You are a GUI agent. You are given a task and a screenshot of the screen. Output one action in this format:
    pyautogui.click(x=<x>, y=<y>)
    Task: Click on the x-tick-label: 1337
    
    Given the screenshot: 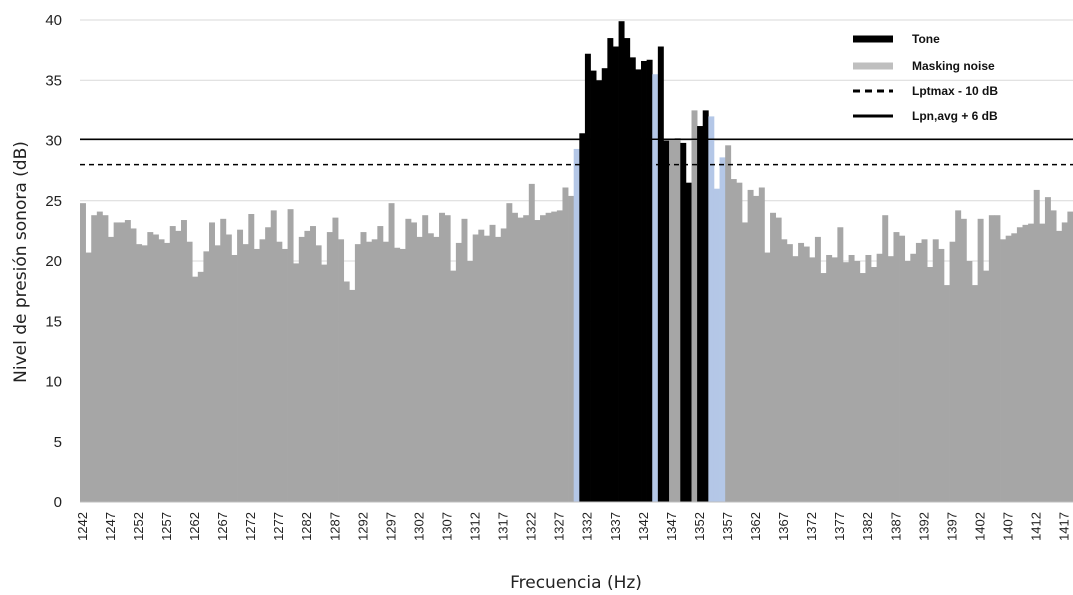 What is the action you would take?
    pyautogui.click(x=615, y=526)
    